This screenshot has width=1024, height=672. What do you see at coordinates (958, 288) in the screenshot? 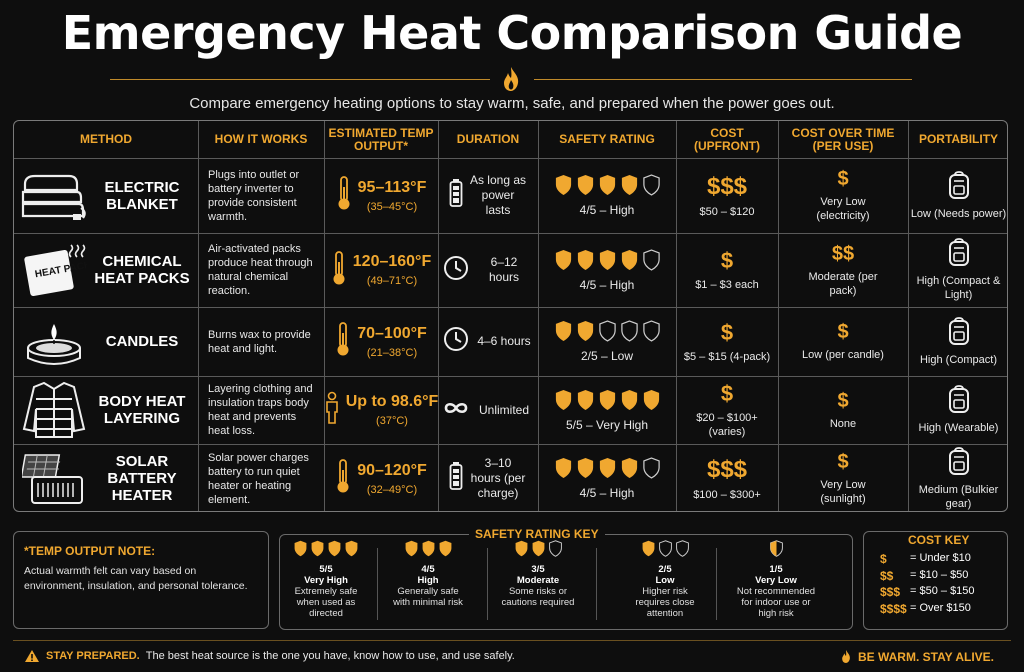
I see `portability-text: High (Compact & Light)` at bounding box center [958, 288].